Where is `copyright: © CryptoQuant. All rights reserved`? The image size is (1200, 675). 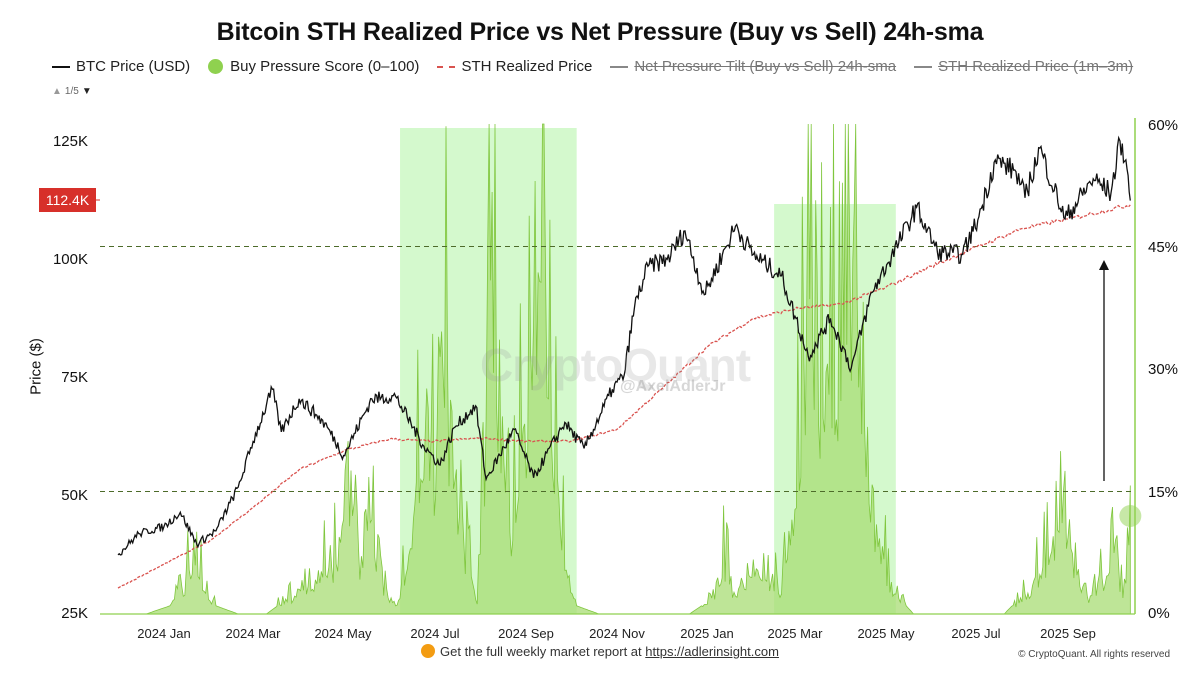
copyright: © CryptoQuant. All rights reserved is located at coordinates (1094, 654).